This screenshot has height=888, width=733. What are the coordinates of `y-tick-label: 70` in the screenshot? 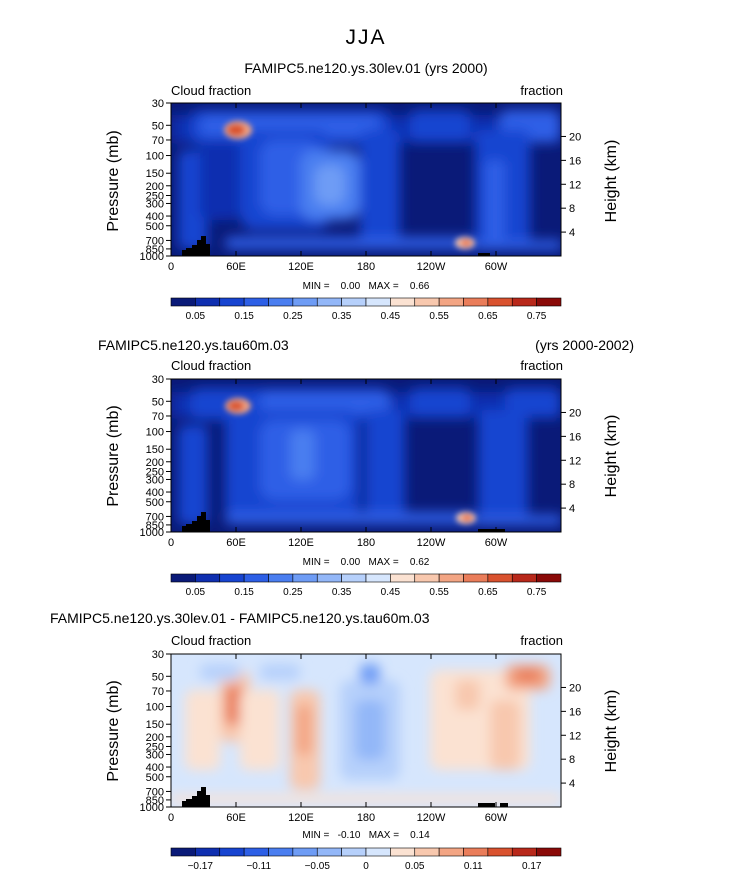 It's located at (158, 141).